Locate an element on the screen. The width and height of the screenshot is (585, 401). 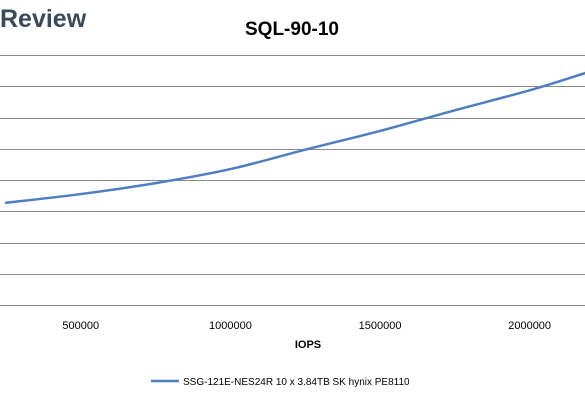
x-tick-label: 2000000 is located at coordinates (529, 326).